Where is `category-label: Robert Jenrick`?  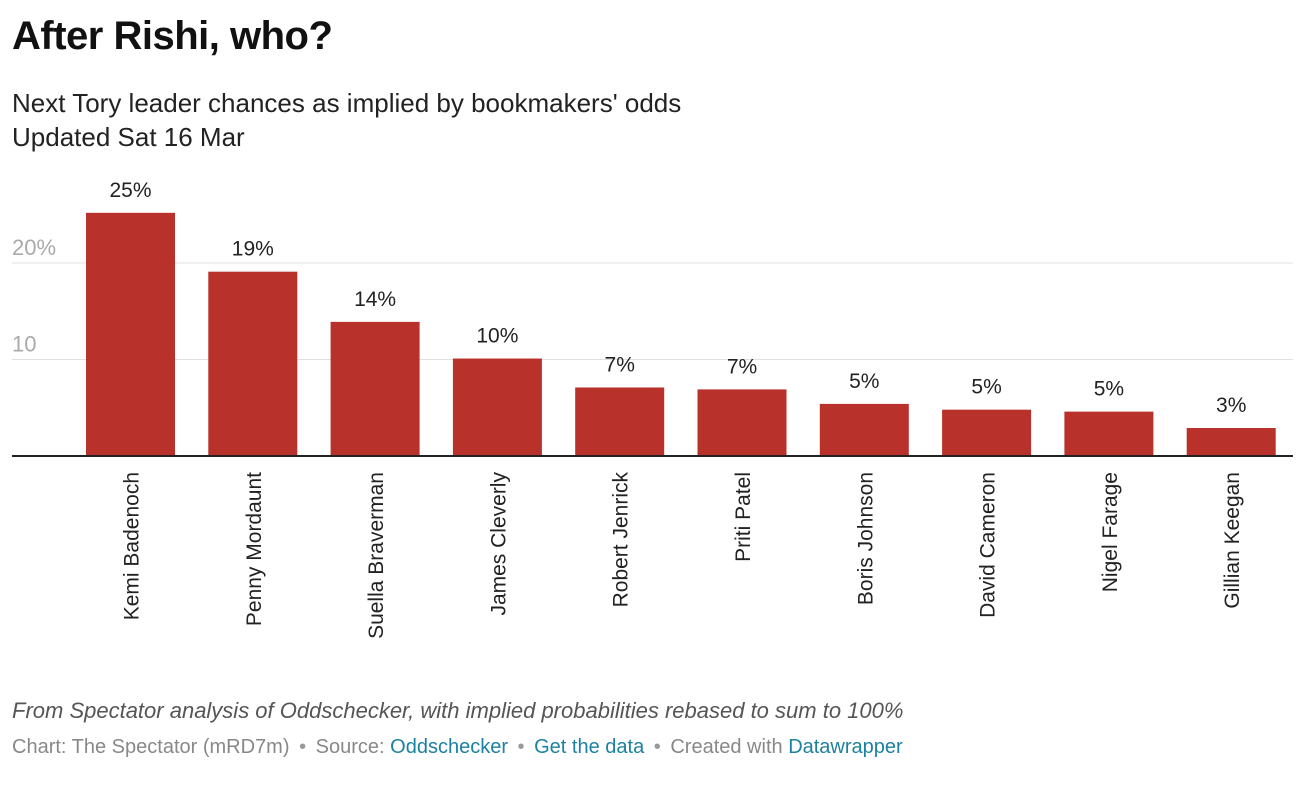 category-label: Robert Jenrick is located at coordinates (621, 540).